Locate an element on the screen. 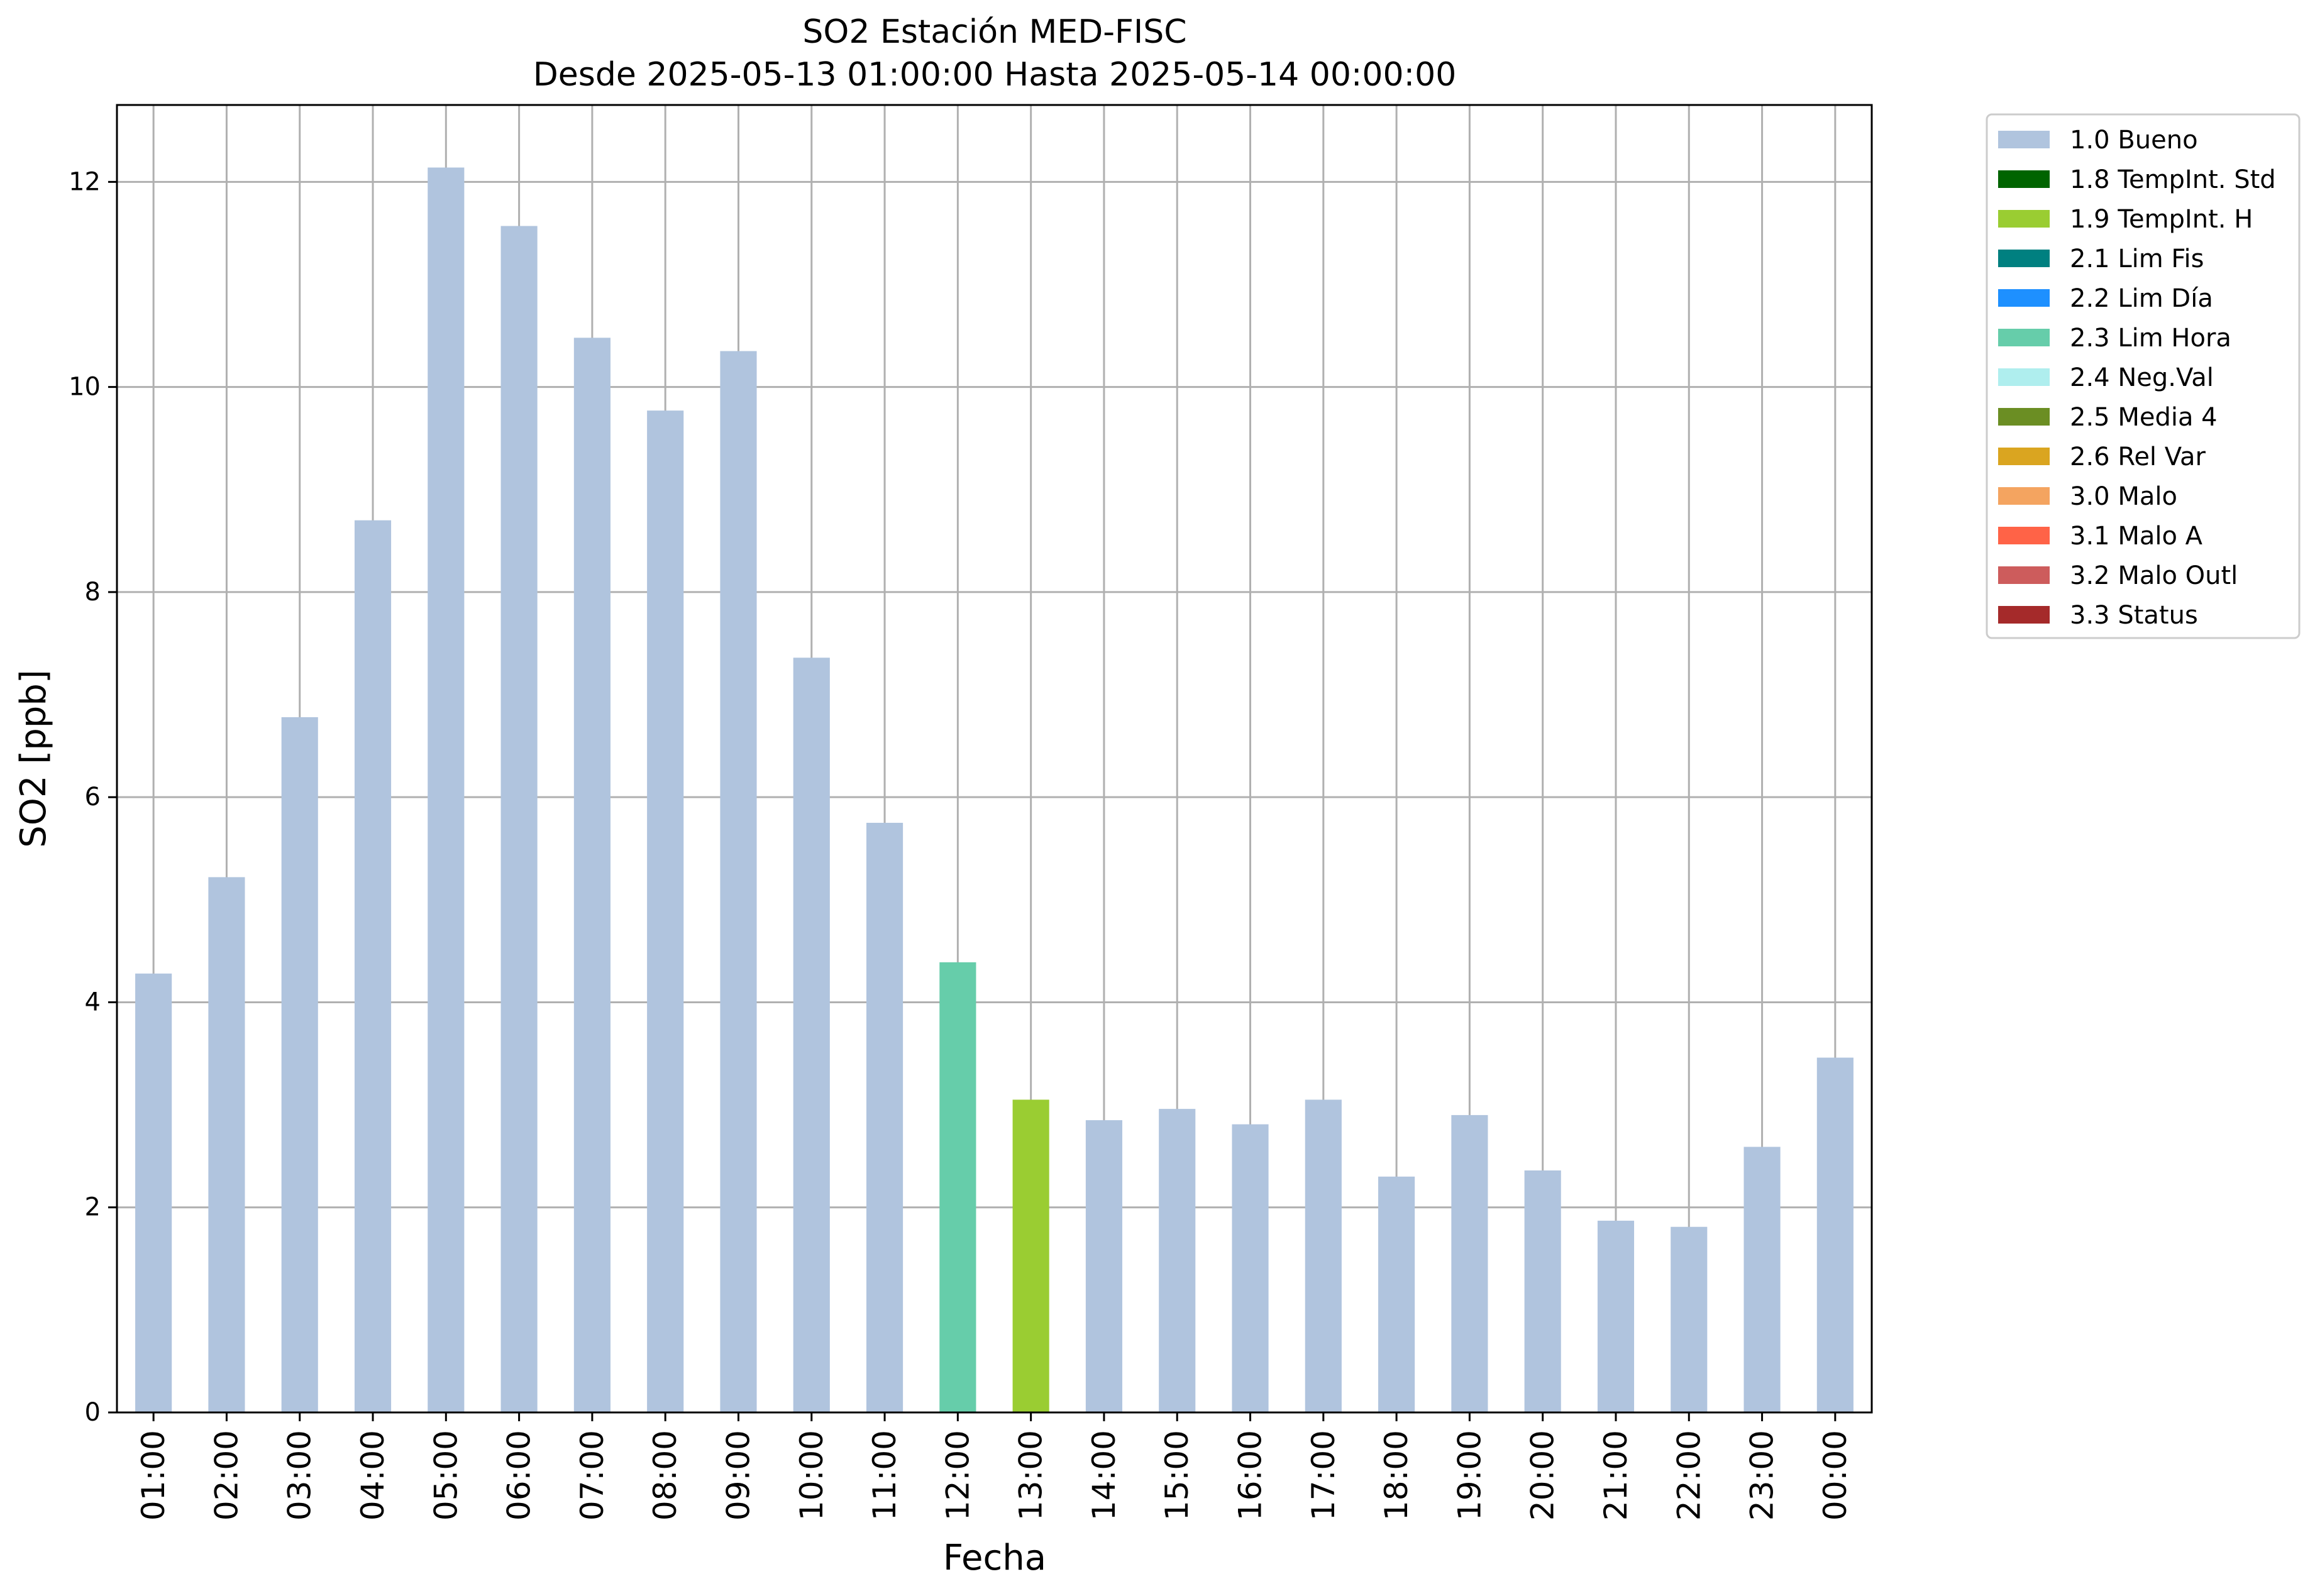 The width and height of the screenshot is (2315, 1596). bar-10:00 is located at coordinates (811, 1035).